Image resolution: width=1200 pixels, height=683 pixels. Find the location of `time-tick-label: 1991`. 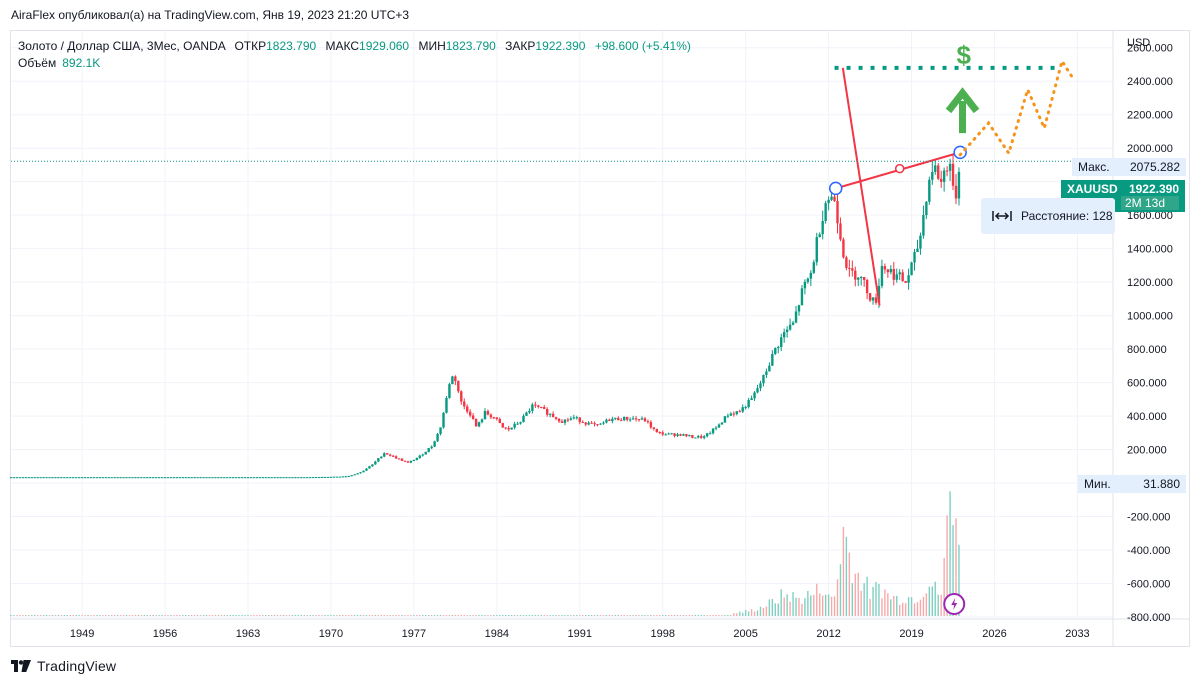

time-tick-label: 1991 is located at coordinates (580, 634).